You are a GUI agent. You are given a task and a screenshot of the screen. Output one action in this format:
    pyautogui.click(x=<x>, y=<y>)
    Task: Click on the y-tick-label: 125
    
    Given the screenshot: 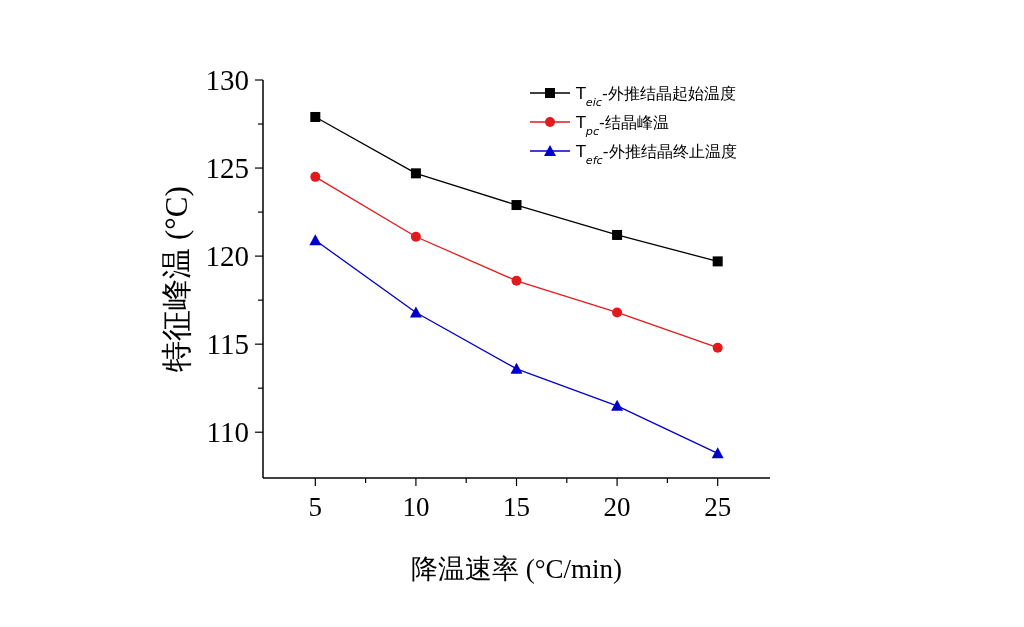 What is the action you would take?
    pyautogui.click(x=227, y=168)
    